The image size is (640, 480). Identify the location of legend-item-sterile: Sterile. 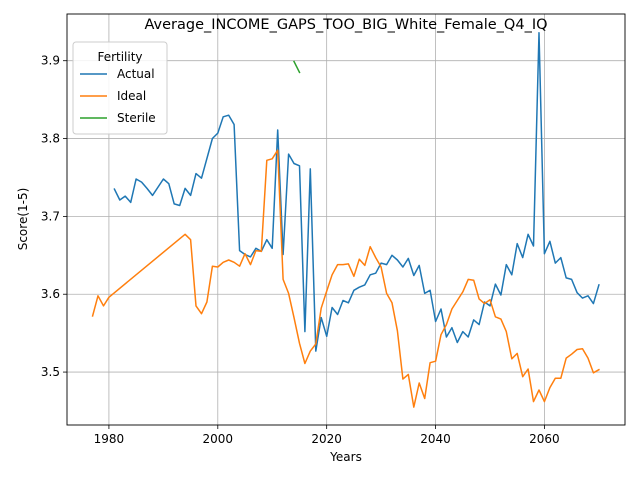
(118, 118).